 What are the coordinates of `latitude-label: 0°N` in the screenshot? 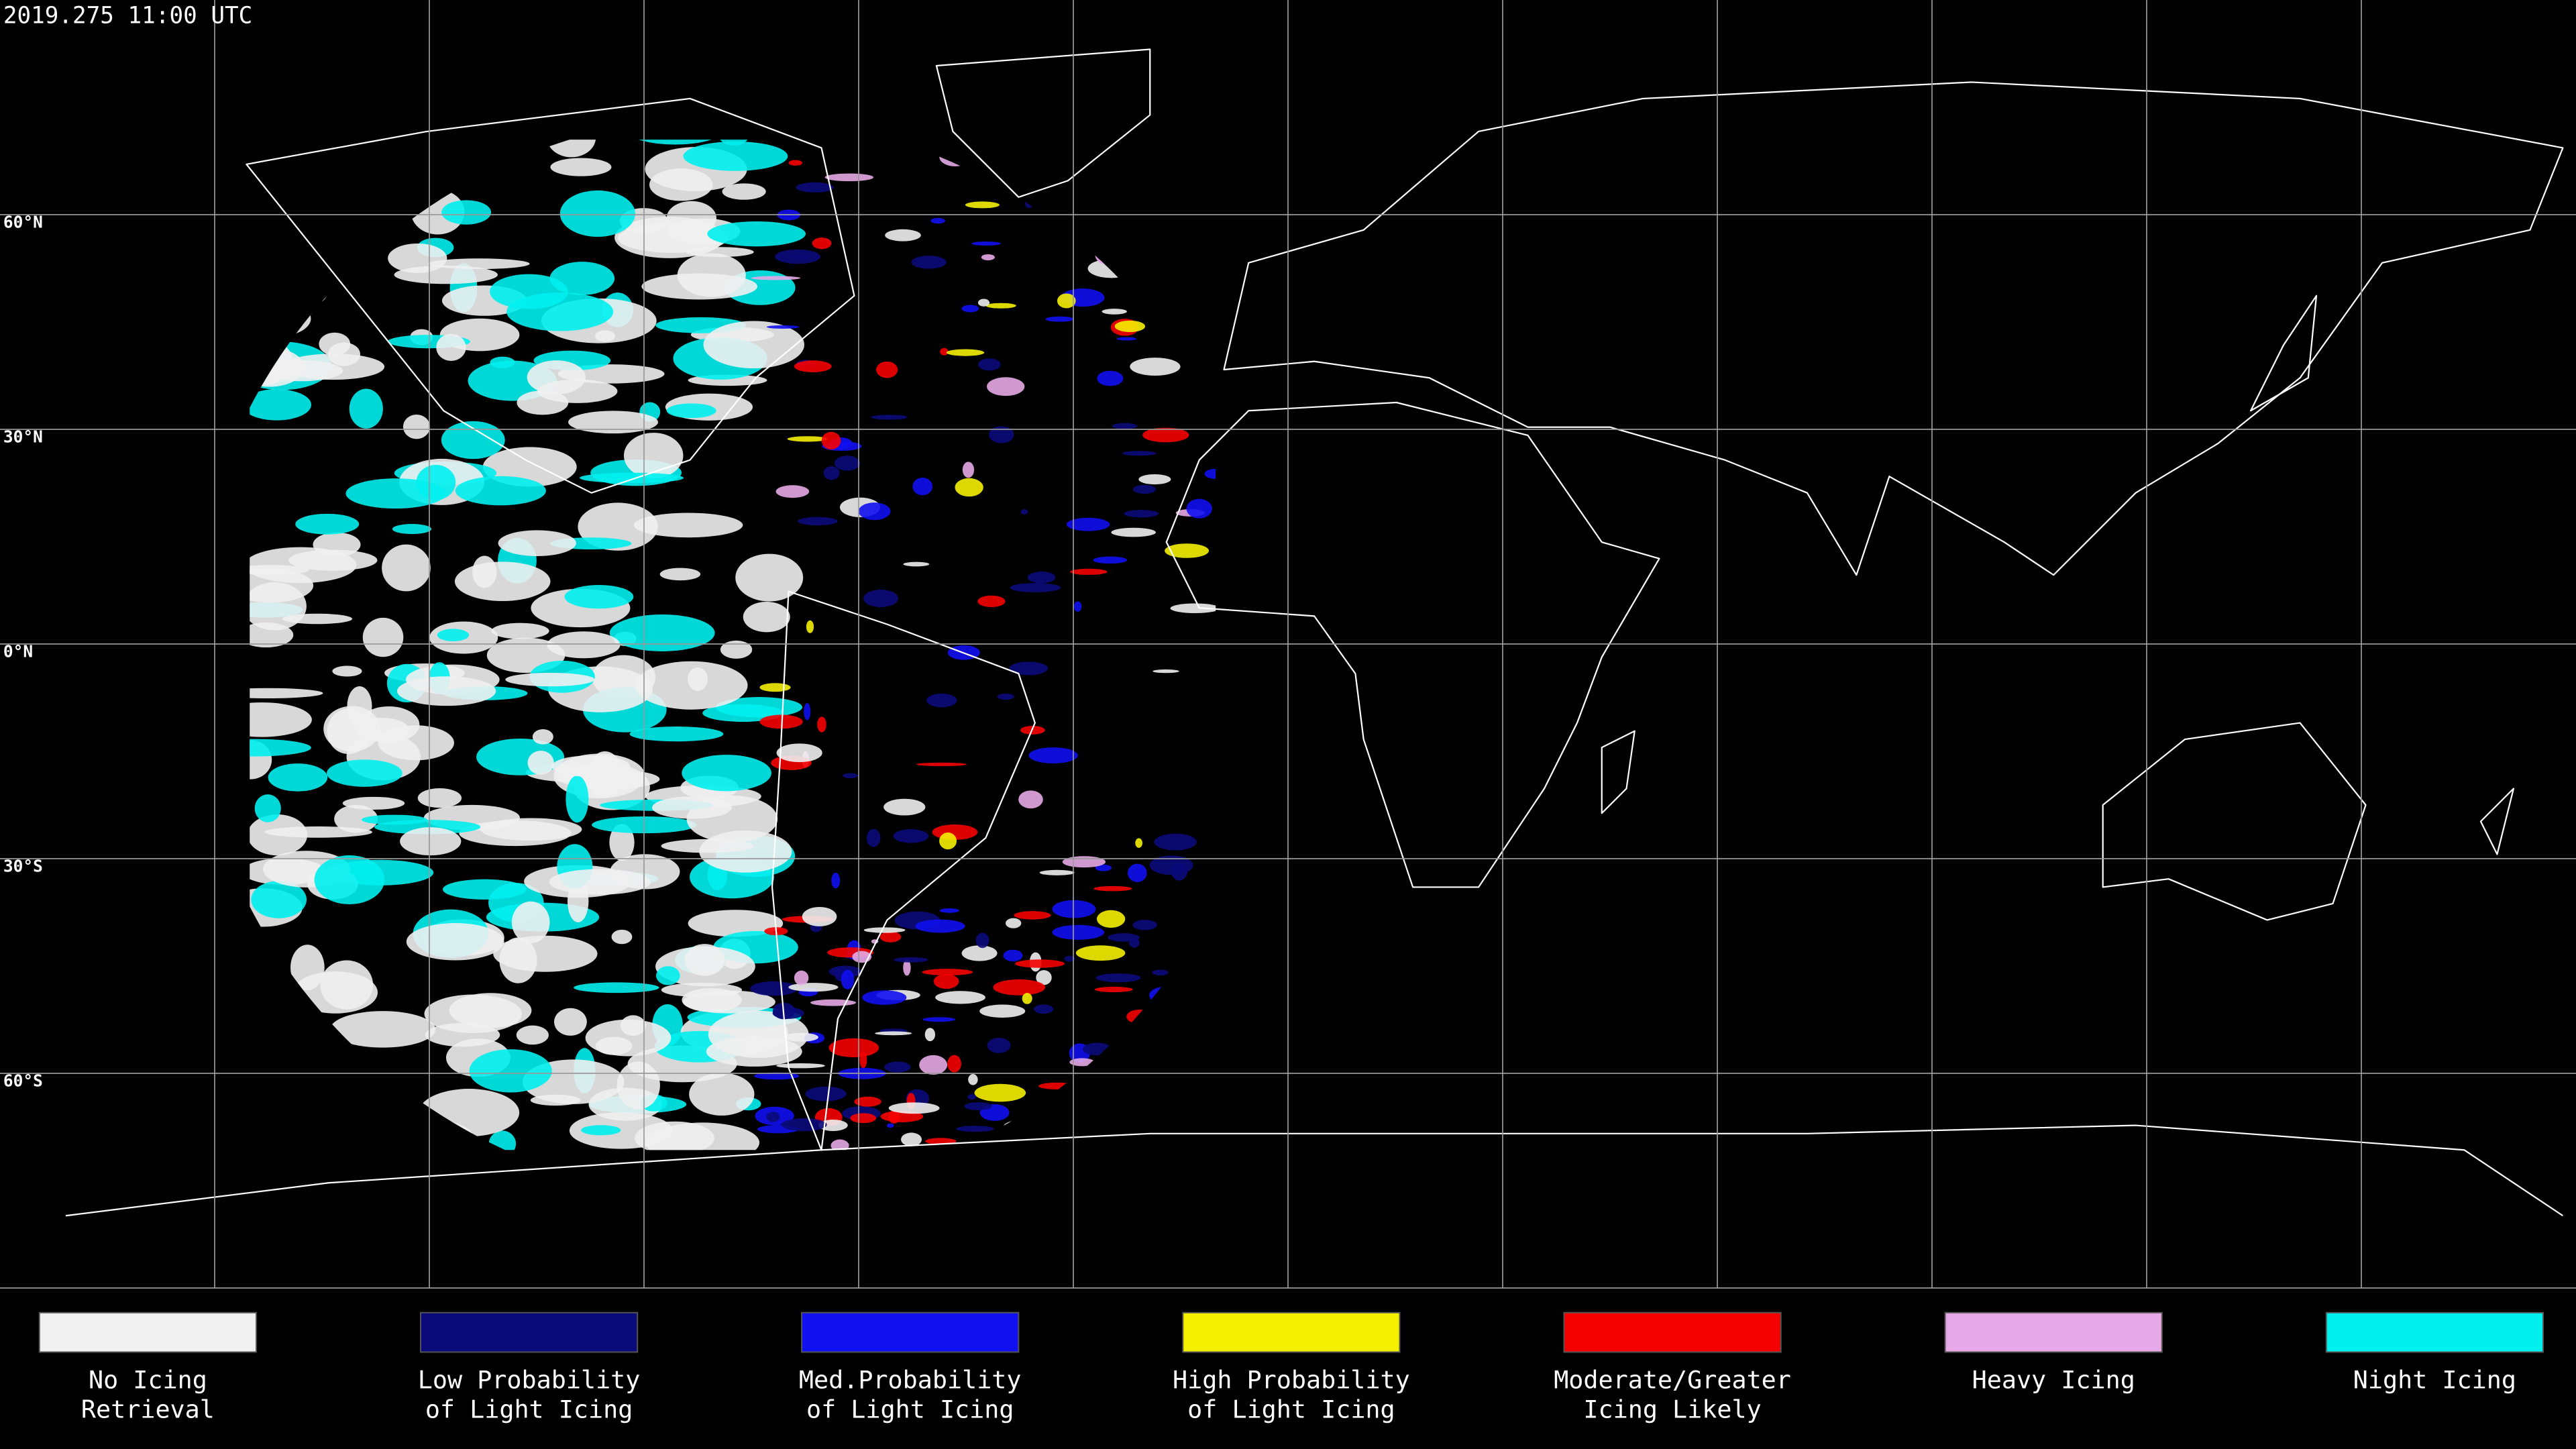 It's located at (18, 651).